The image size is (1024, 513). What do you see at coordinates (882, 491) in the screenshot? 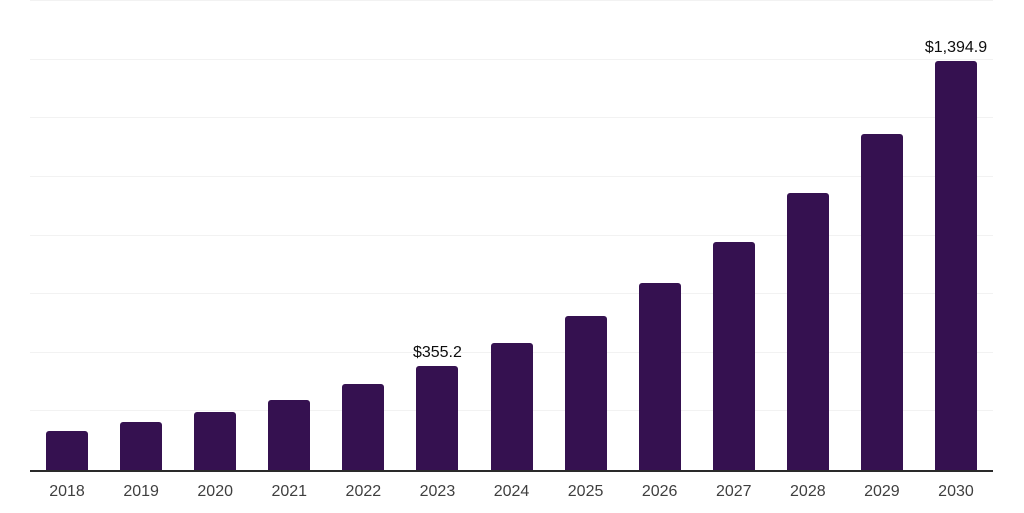
I see `x-tick-2029: 2029` at bounding box center [882, 491].